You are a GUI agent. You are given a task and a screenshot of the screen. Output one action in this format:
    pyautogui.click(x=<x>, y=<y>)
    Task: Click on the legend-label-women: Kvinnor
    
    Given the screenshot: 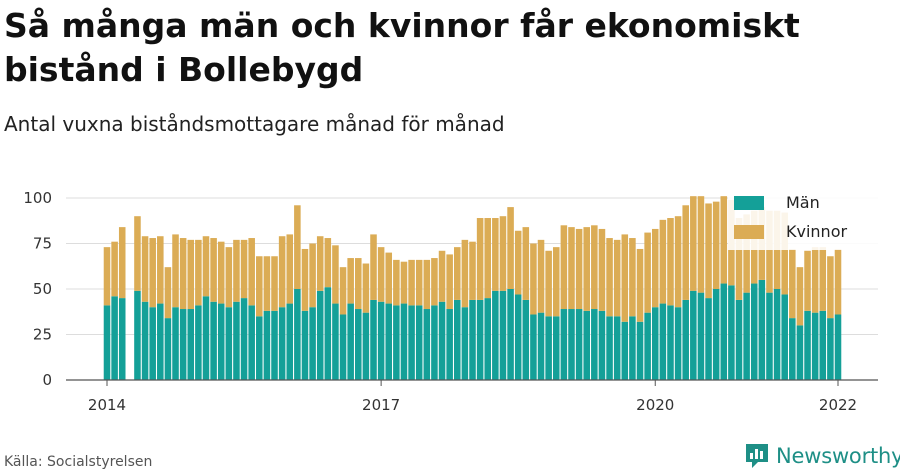 What is the action you would take?
    pyautogui.click(x=817, y=231)
    